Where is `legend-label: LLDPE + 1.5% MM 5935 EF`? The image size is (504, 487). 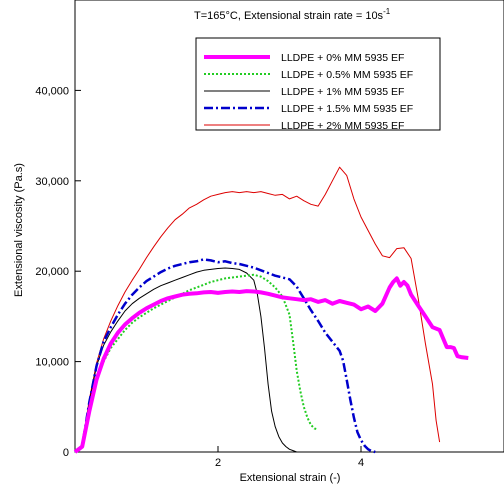 legend-label: LLDPE + 1.5% MM 5935 EF is located at coordinates (347, 109).